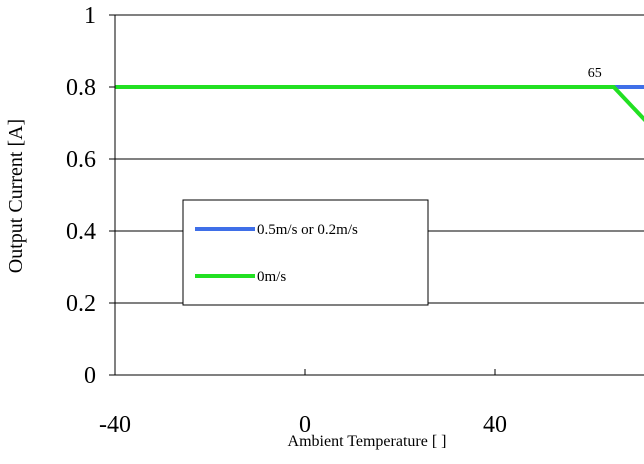 The image size is (644, 464). I want to click on y-tick-label: 0, so click(90, 376).